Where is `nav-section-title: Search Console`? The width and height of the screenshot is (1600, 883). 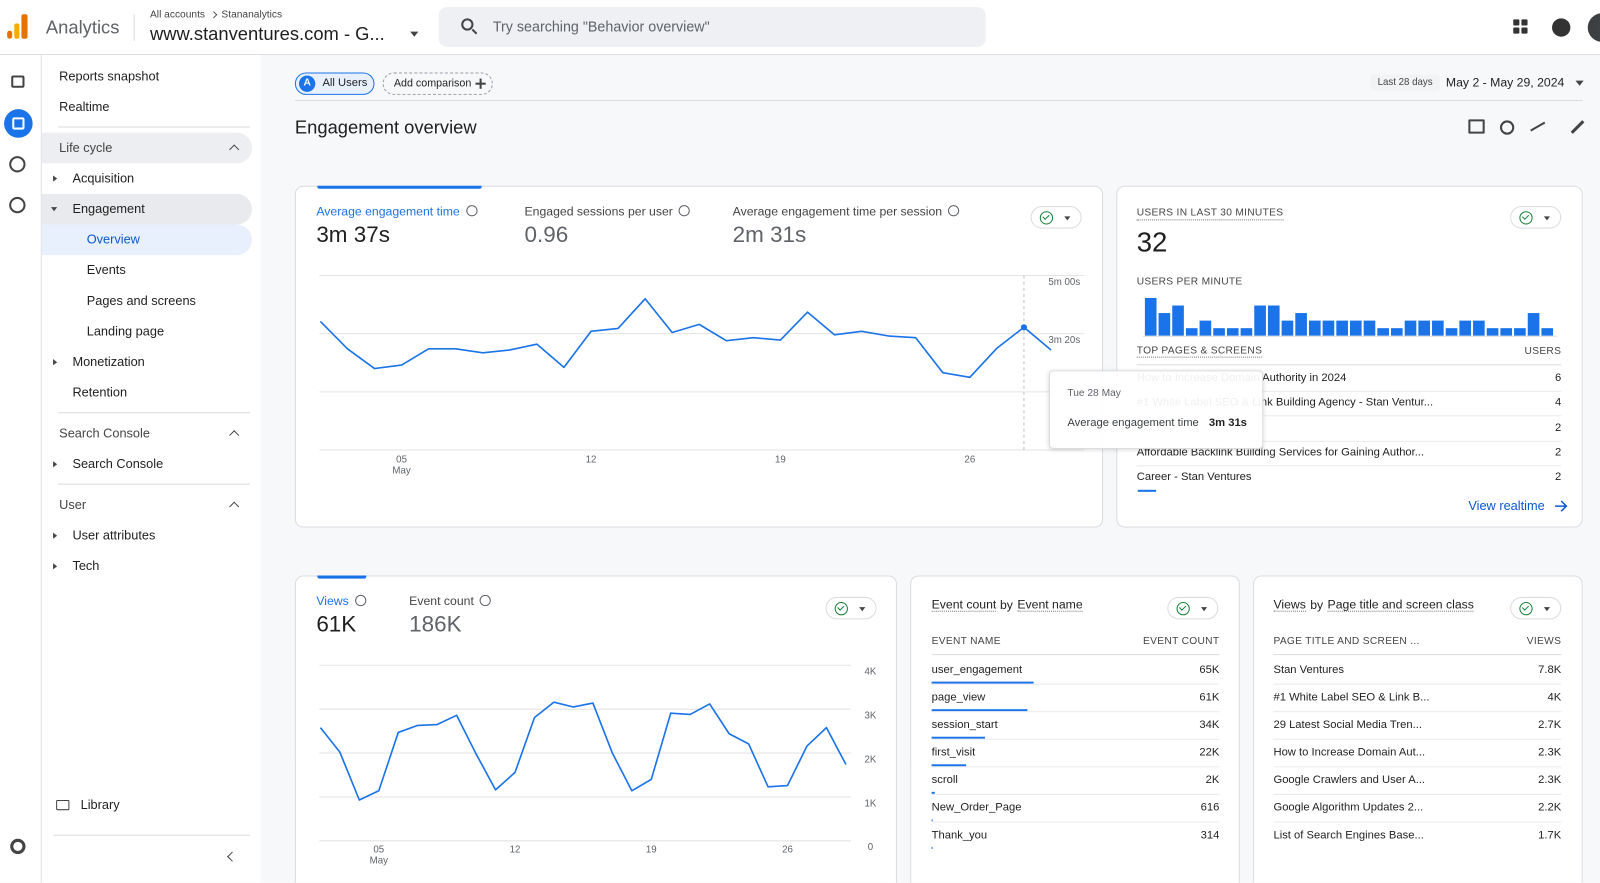
nav-section-title: Search Console is located at coordinates (104, 433).